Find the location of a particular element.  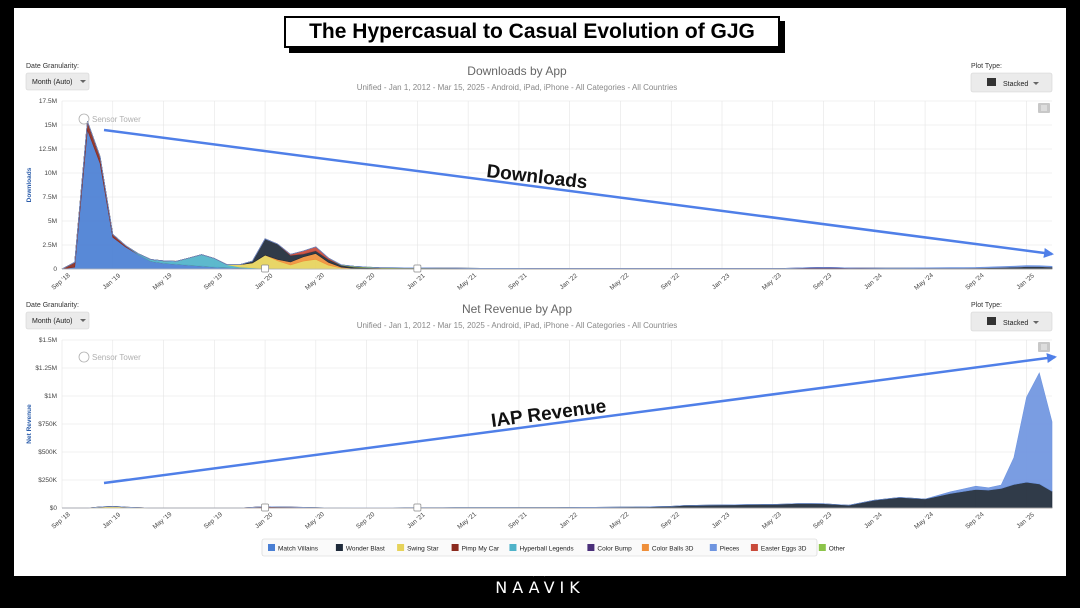

revenue-annotation: IAP Revenue is located at coordinates (549, 414).